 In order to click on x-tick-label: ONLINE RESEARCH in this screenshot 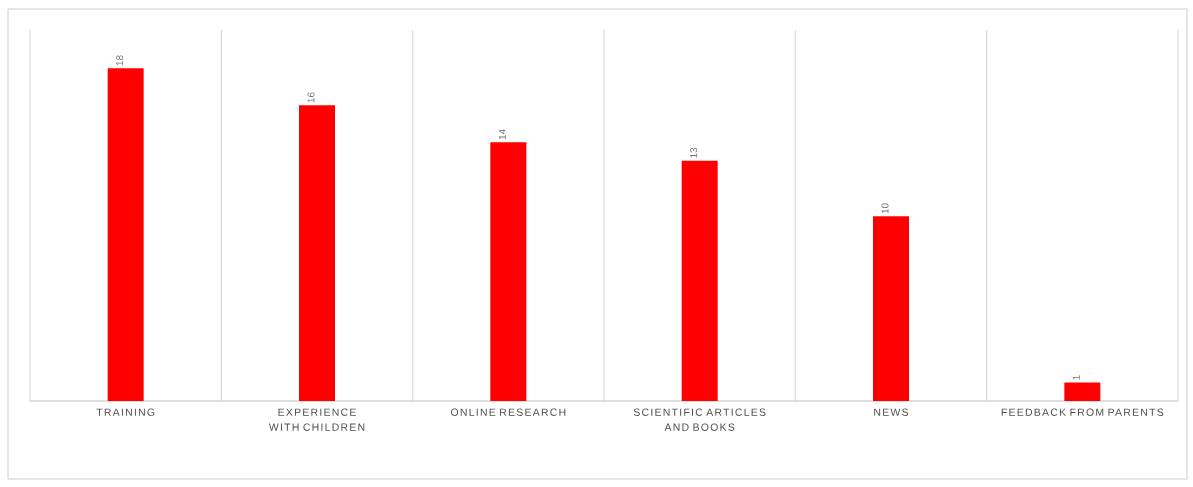, I will do `click(508, 412)`.